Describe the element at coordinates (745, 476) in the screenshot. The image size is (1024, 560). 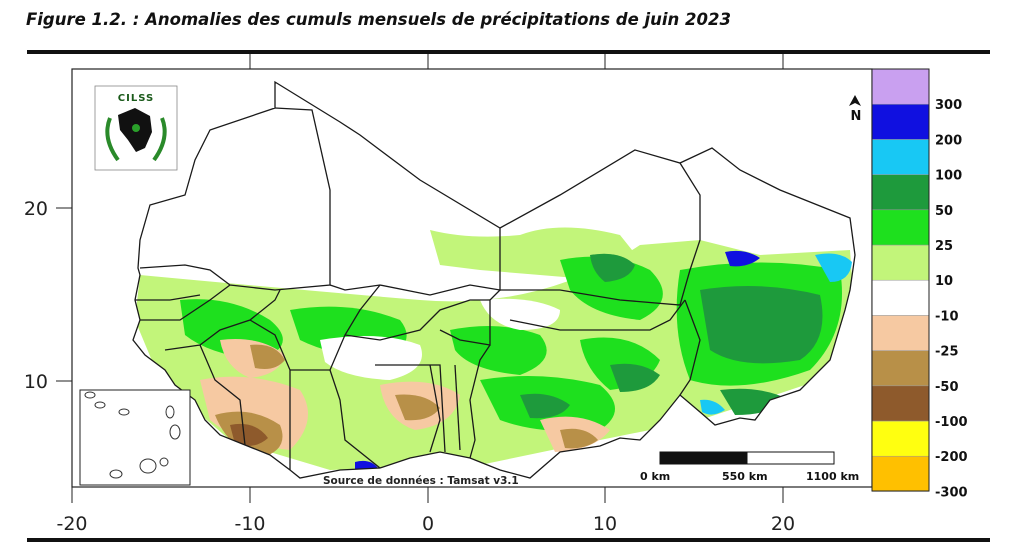
I see `svg-text: 550 km` at that location.